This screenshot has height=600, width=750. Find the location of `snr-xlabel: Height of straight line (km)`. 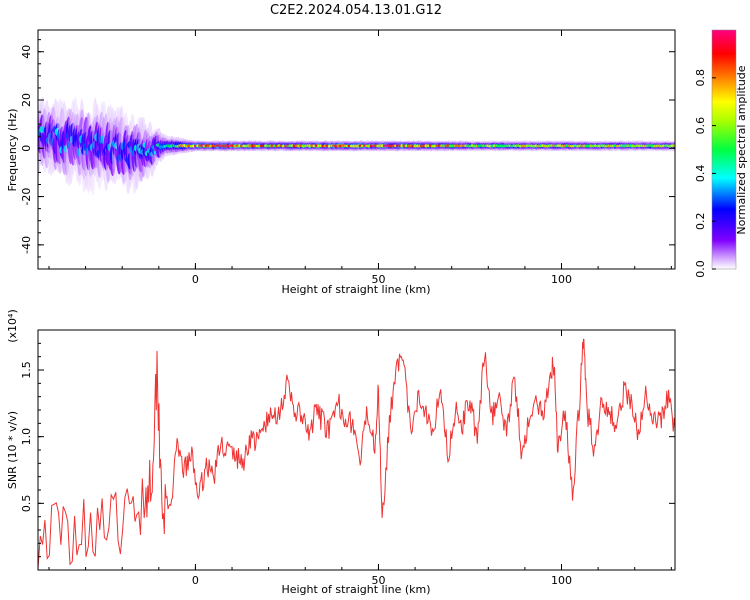

snr-xlabel: Height of straight line (km) is located at coordinates (355, 589).